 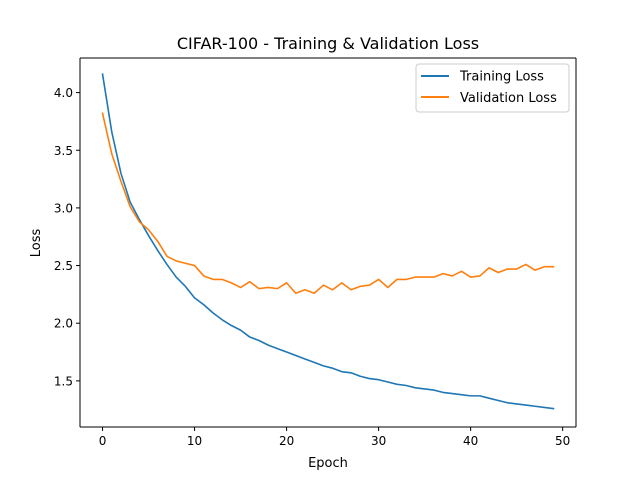 I want to click on x-tick-label: 30, so click(x=378, y=441).